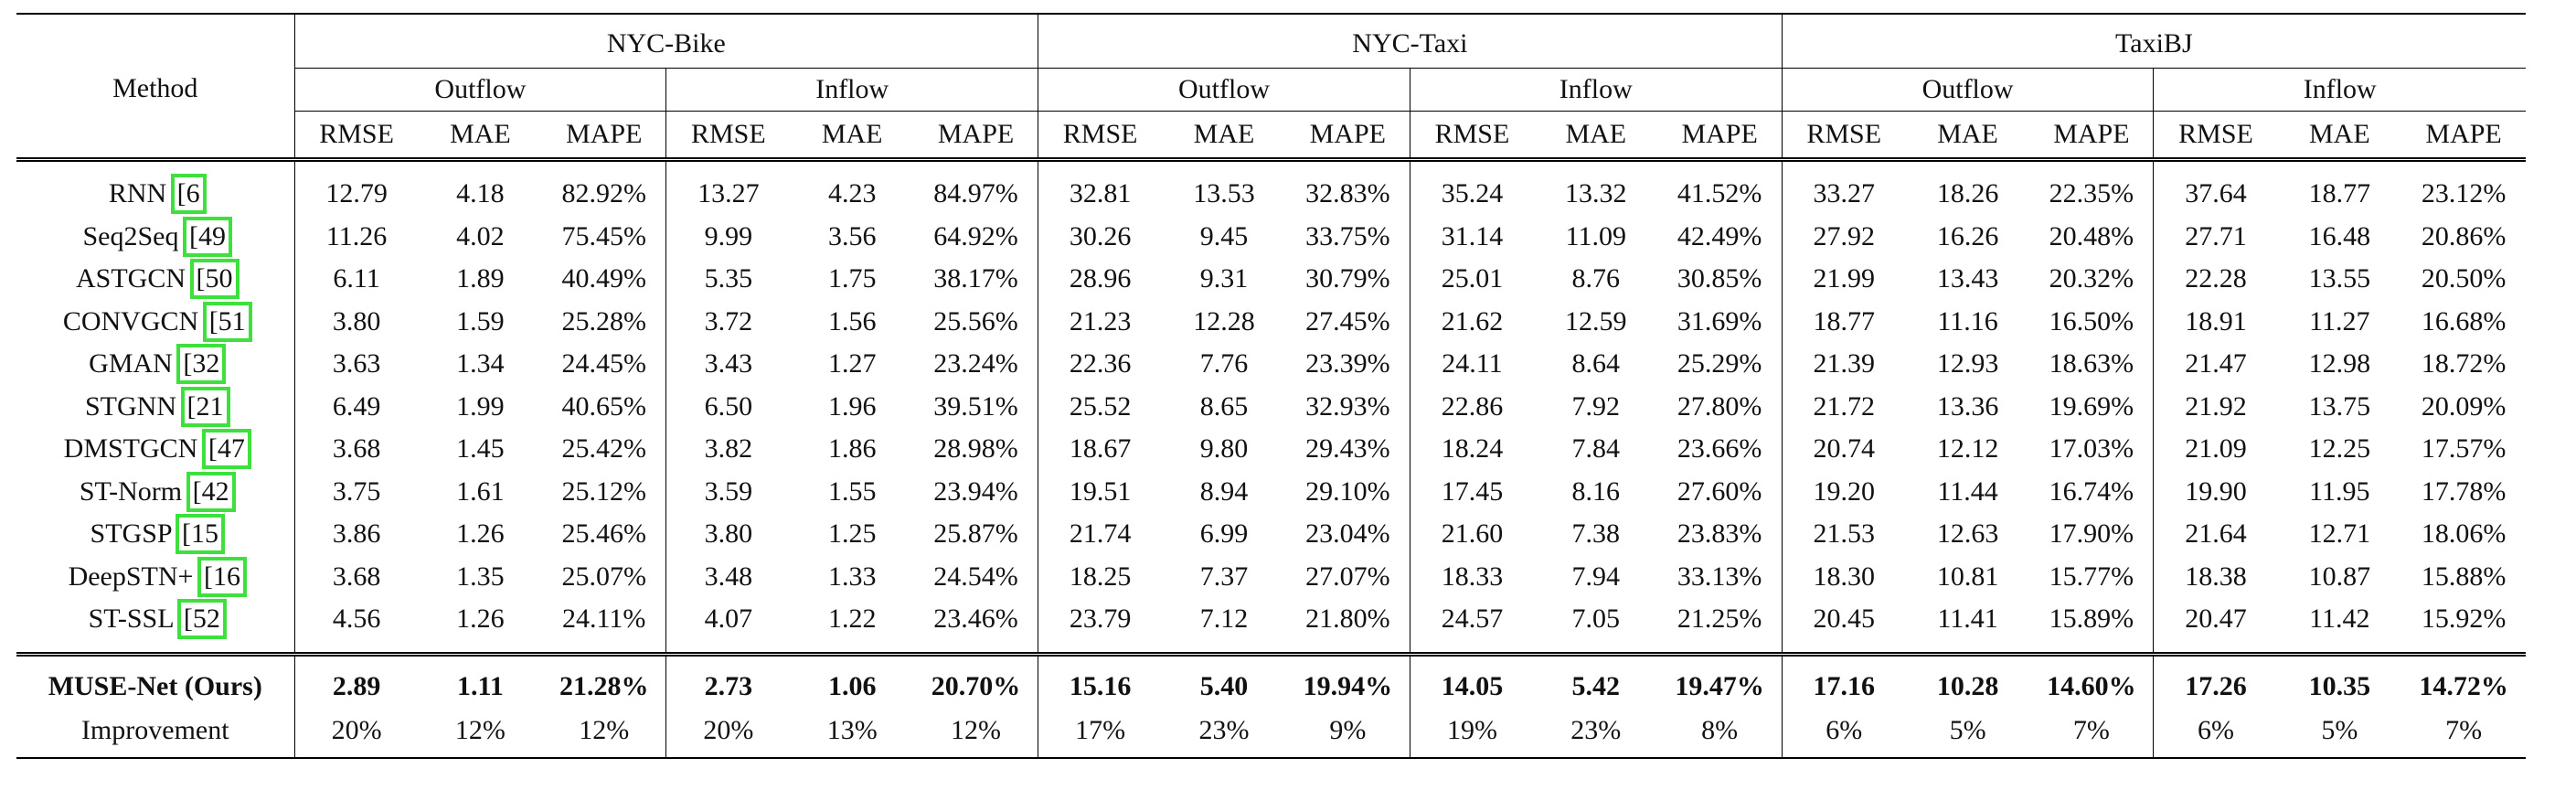 This screenshot has width=2576, height=801. Describe the element at coordinates (2091, 278) in the screenshot. I see `value-cell: 20.32%` at that location.